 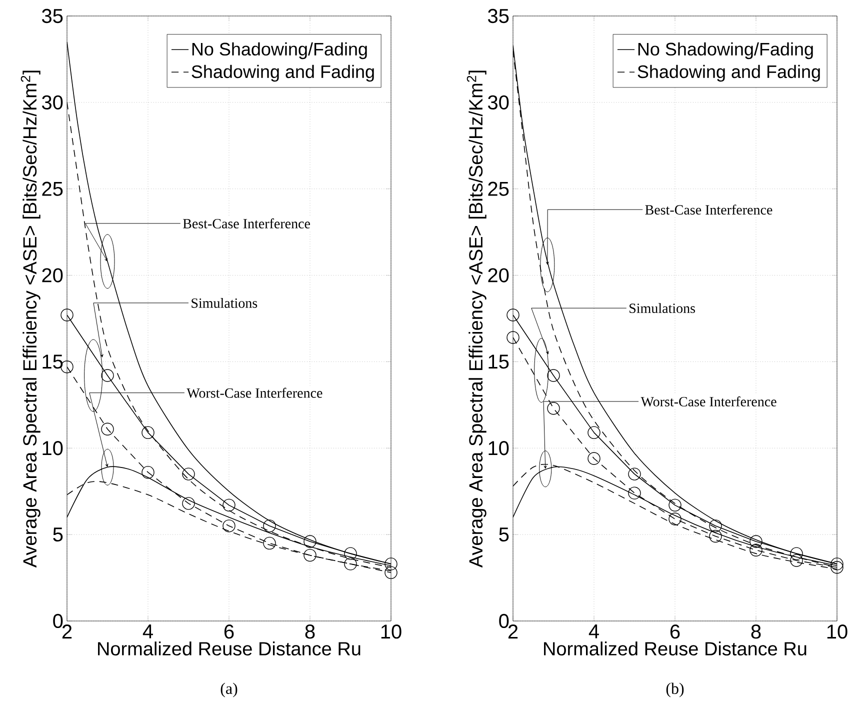 What do you see at coordinates (675, 690) in the screenshot?
I see `text: (b)` at bounding box center [675, 690].